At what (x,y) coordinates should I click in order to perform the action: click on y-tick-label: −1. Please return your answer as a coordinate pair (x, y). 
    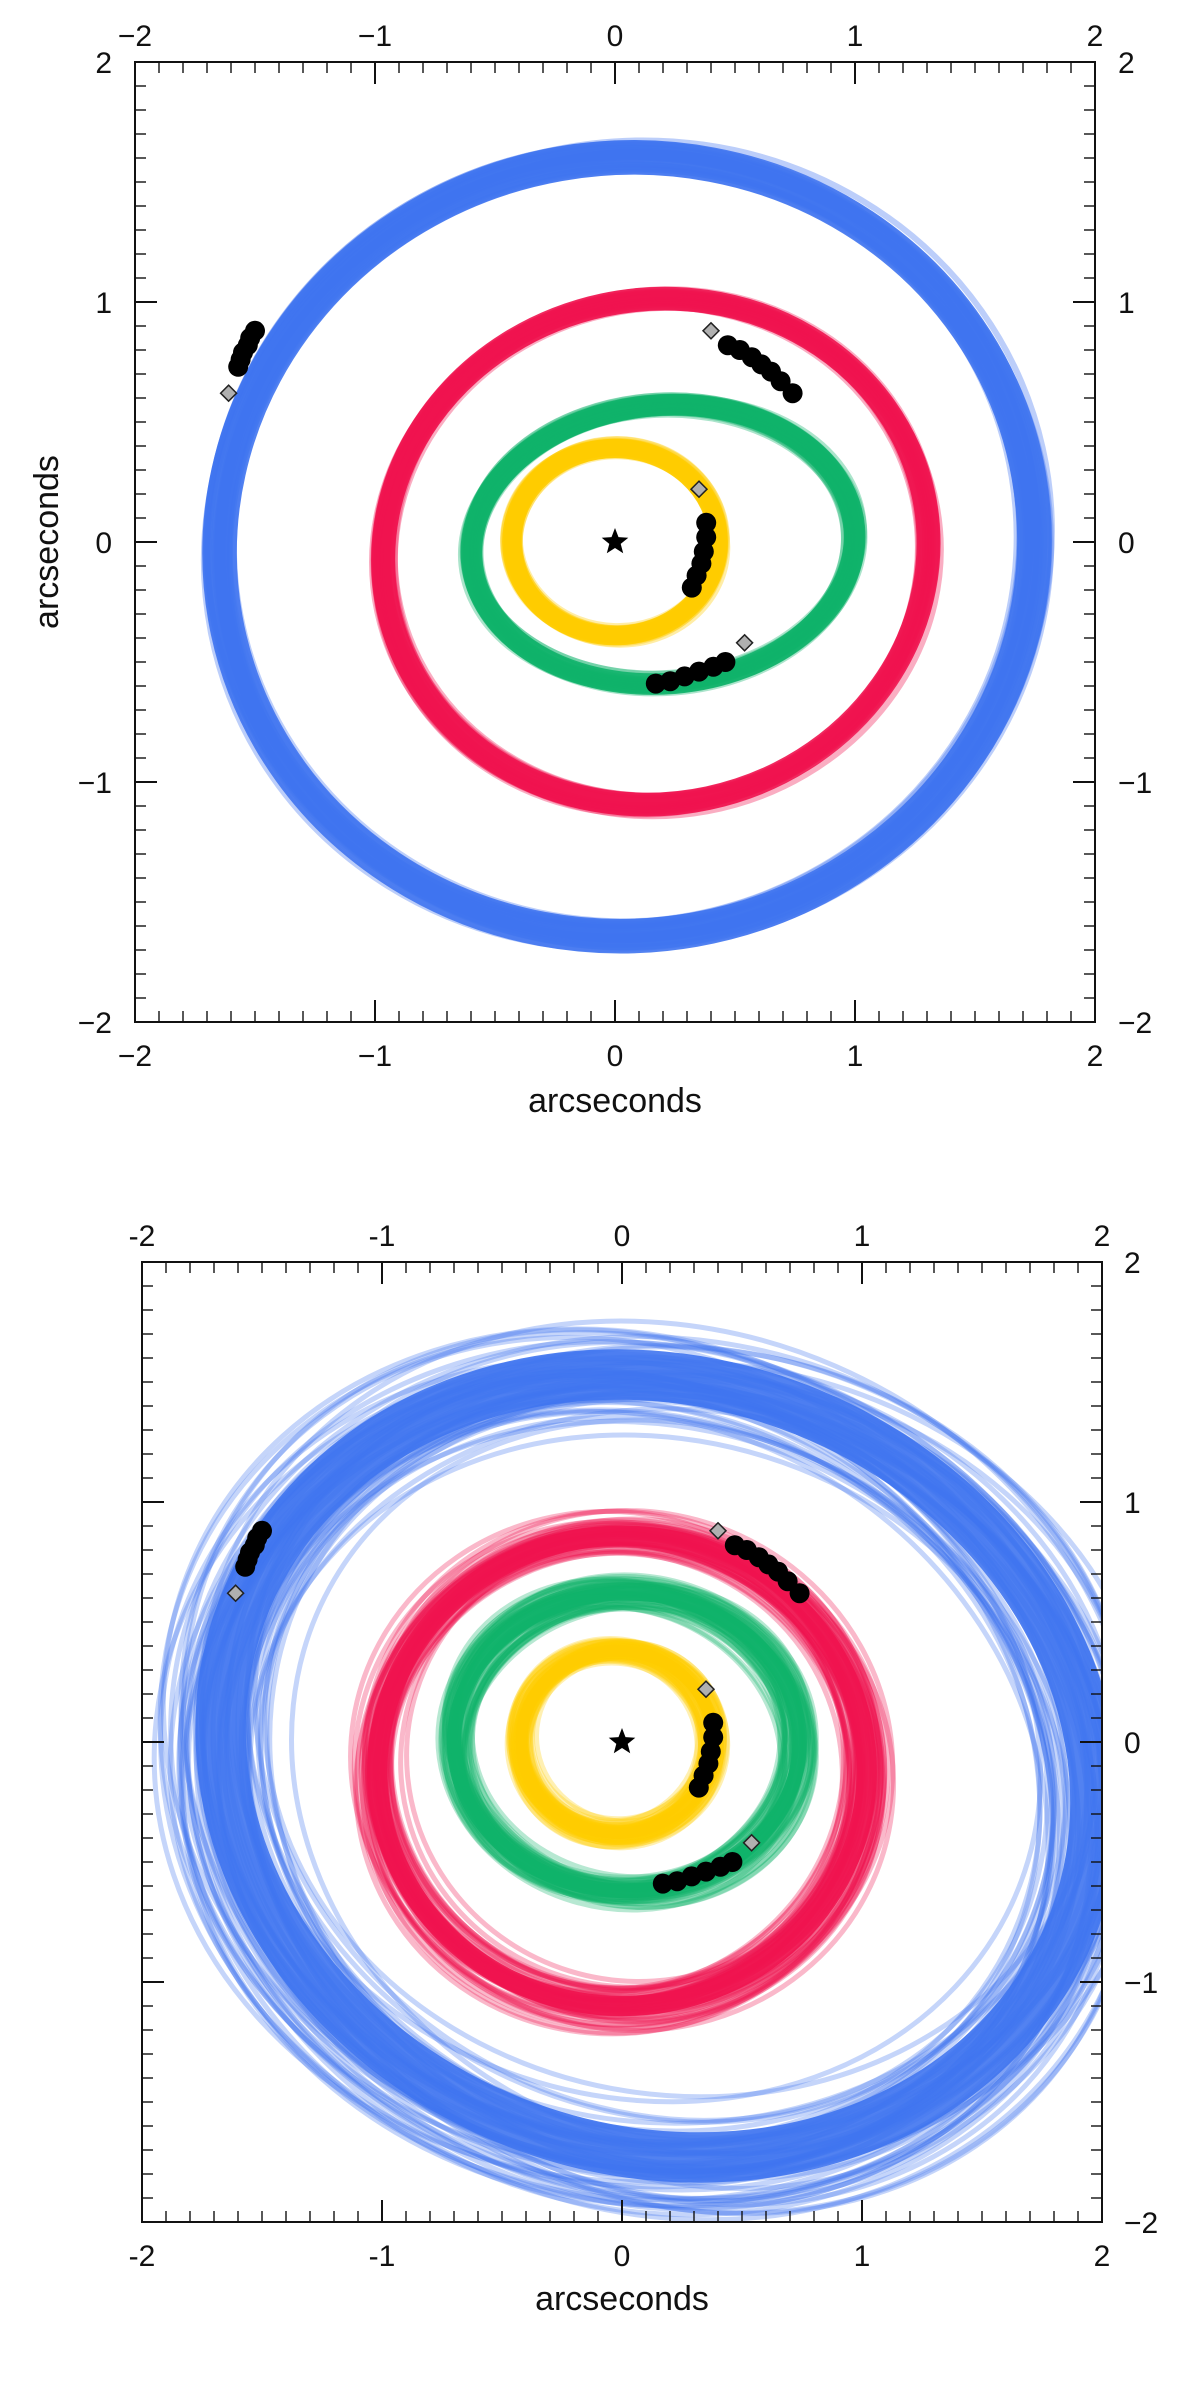
    Looking at the image, I should click on (95, 783).